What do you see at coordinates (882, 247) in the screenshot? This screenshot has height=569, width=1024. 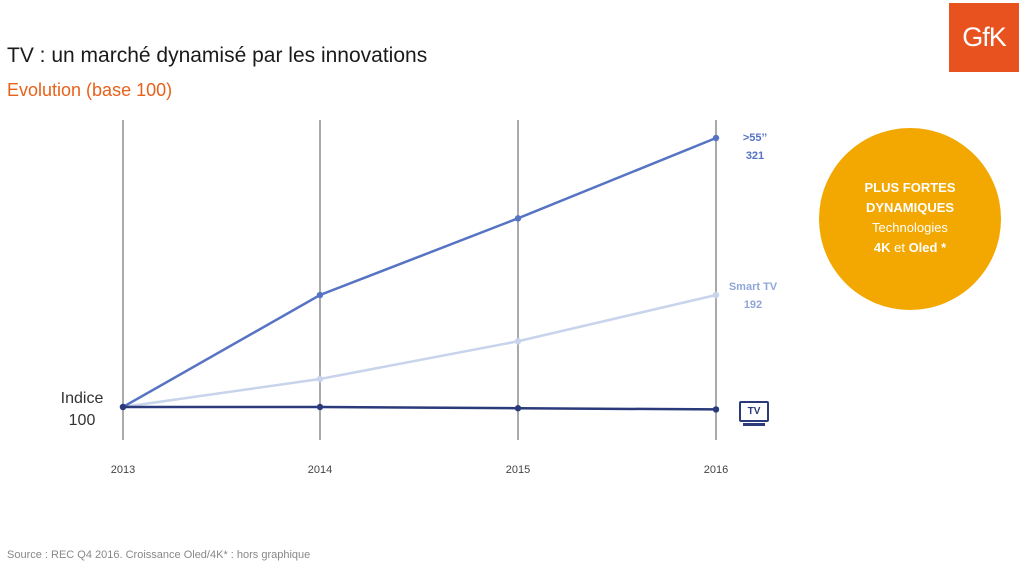 I see `callout-4k: 4K` at bounding box center [882, 247].